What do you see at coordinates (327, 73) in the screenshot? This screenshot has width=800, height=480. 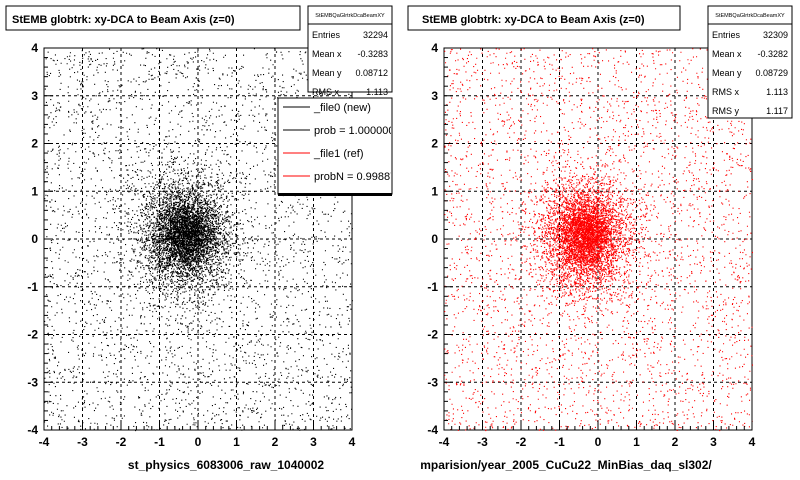 I see `left-stats-label: Mean y` at bounding box center [327, 73].